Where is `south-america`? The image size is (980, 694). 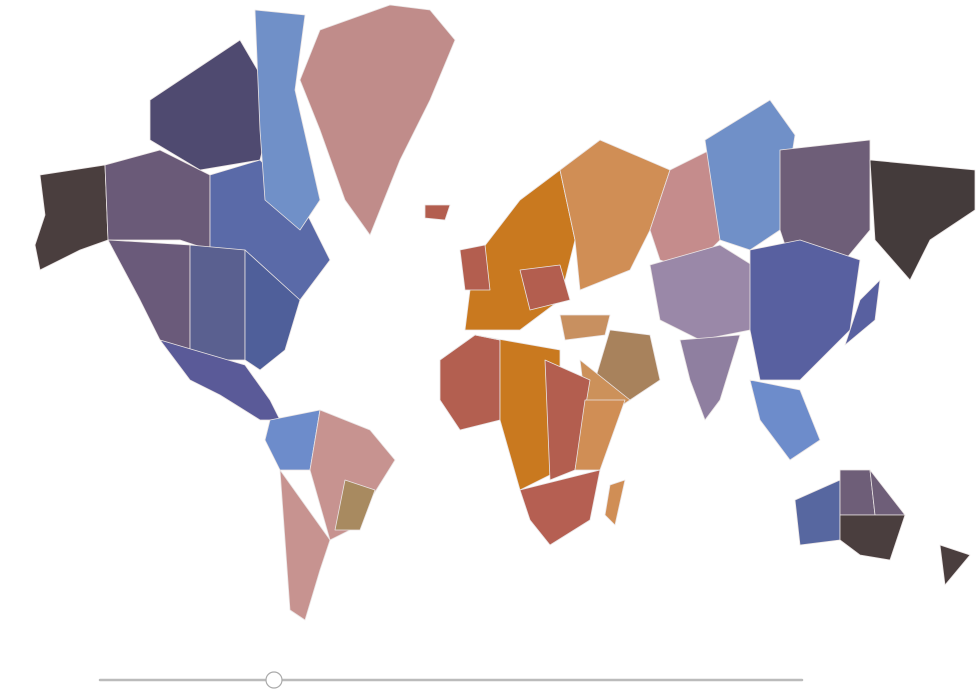
south-america is located at coordinates (330, 515).